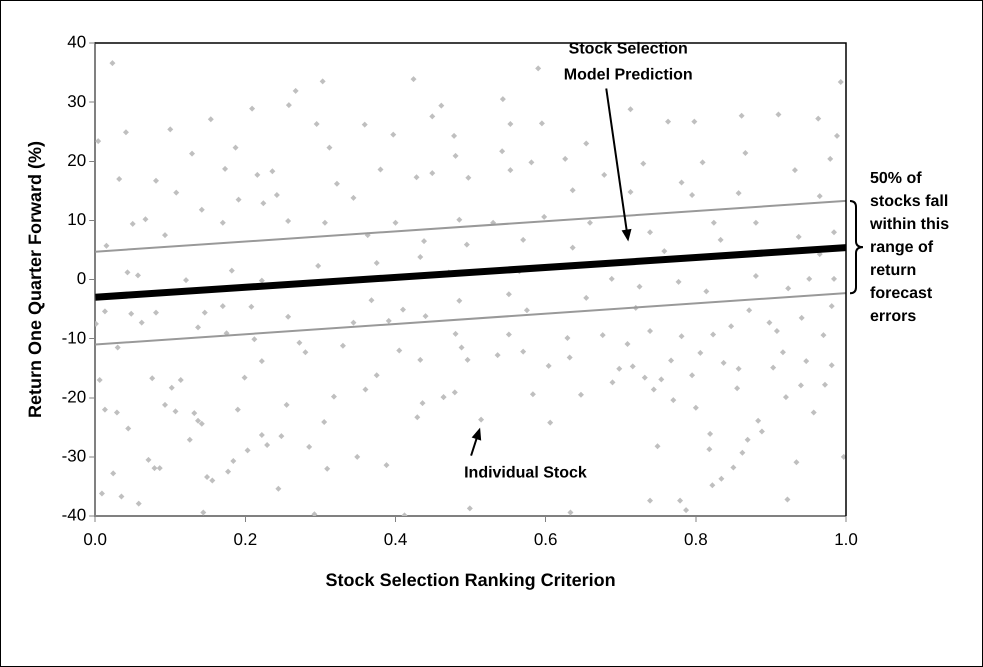 Image resolution: width=983 pixels, height=667 pixels. What do you see at coordinates (396, 539) in the screenshot?
I see `x-tick-label: 0.4` at bounding box center [396, 539].